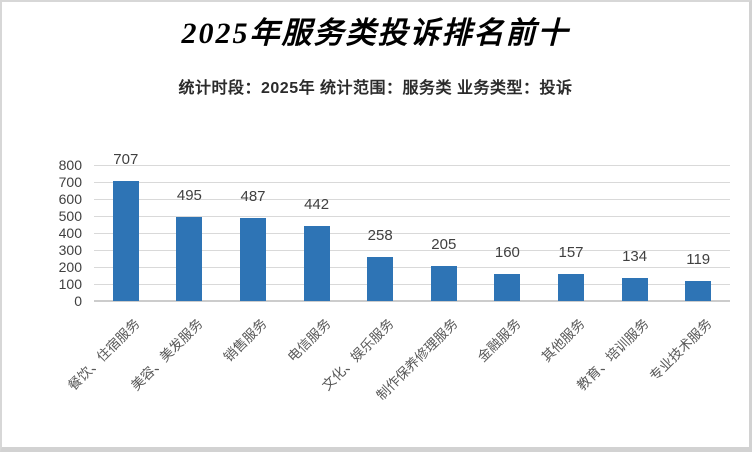 This screenshot has height=452, width=752. Describe the element at coordinates (563, 340) in the screenshot. I see `x-axis-category-label: 其他服务` at that location.